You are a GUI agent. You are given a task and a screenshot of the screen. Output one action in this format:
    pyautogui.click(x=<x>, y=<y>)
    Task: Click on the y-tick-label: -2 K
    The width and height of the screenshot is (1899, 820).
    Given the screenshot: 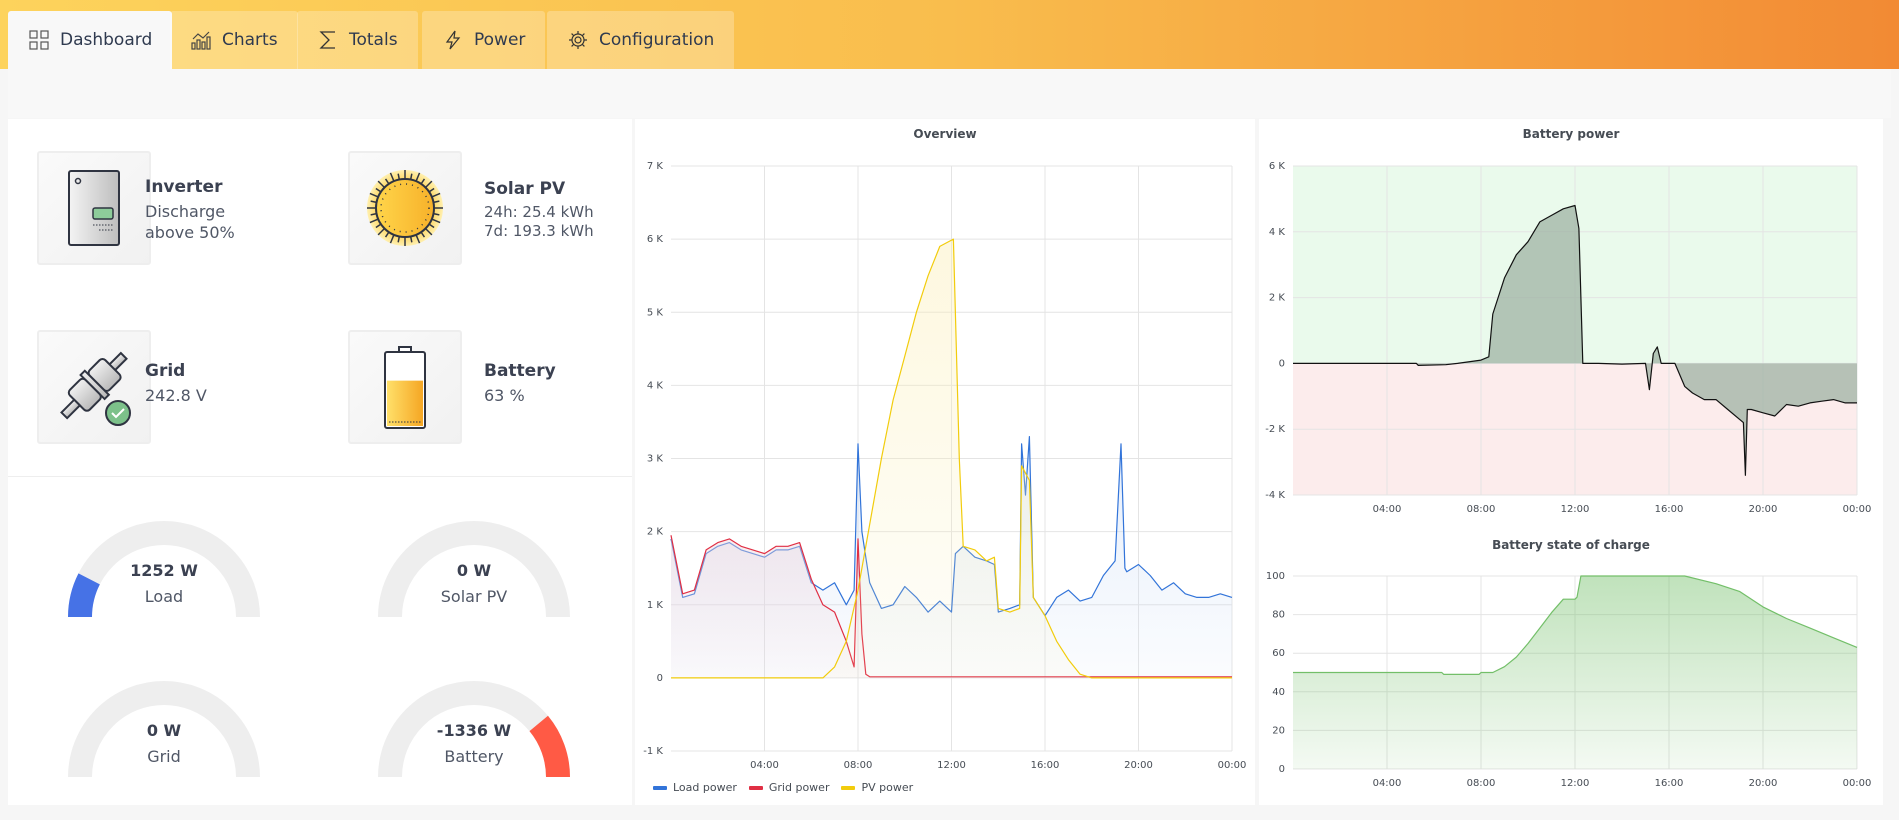 What is the action you would take?
    pyautogui.click(x=1275, y=429)
    